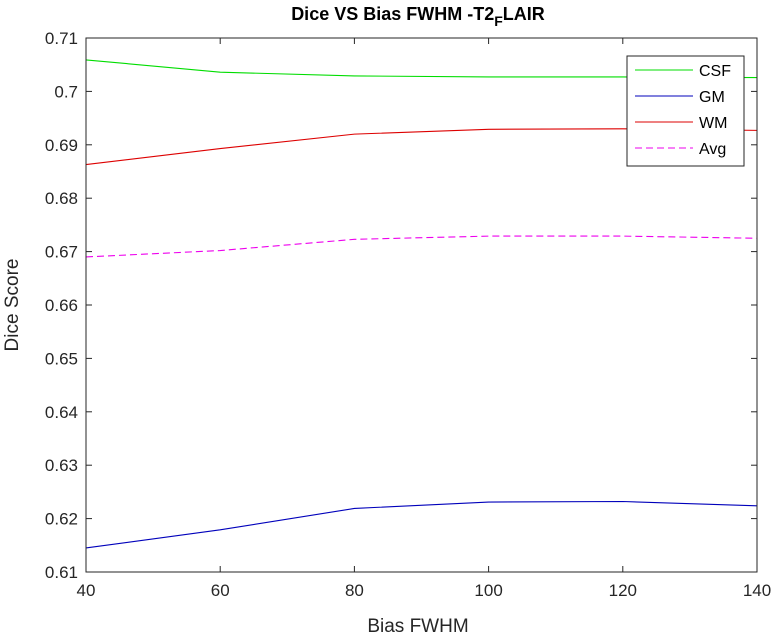 Image resolution: width=778 pixels, height=636 pixels. Describe the element at coordinates (418, 16) in the screenshot. I see `chart-title: Dice VS Bias FWHM -T2FLAIR` at that location.